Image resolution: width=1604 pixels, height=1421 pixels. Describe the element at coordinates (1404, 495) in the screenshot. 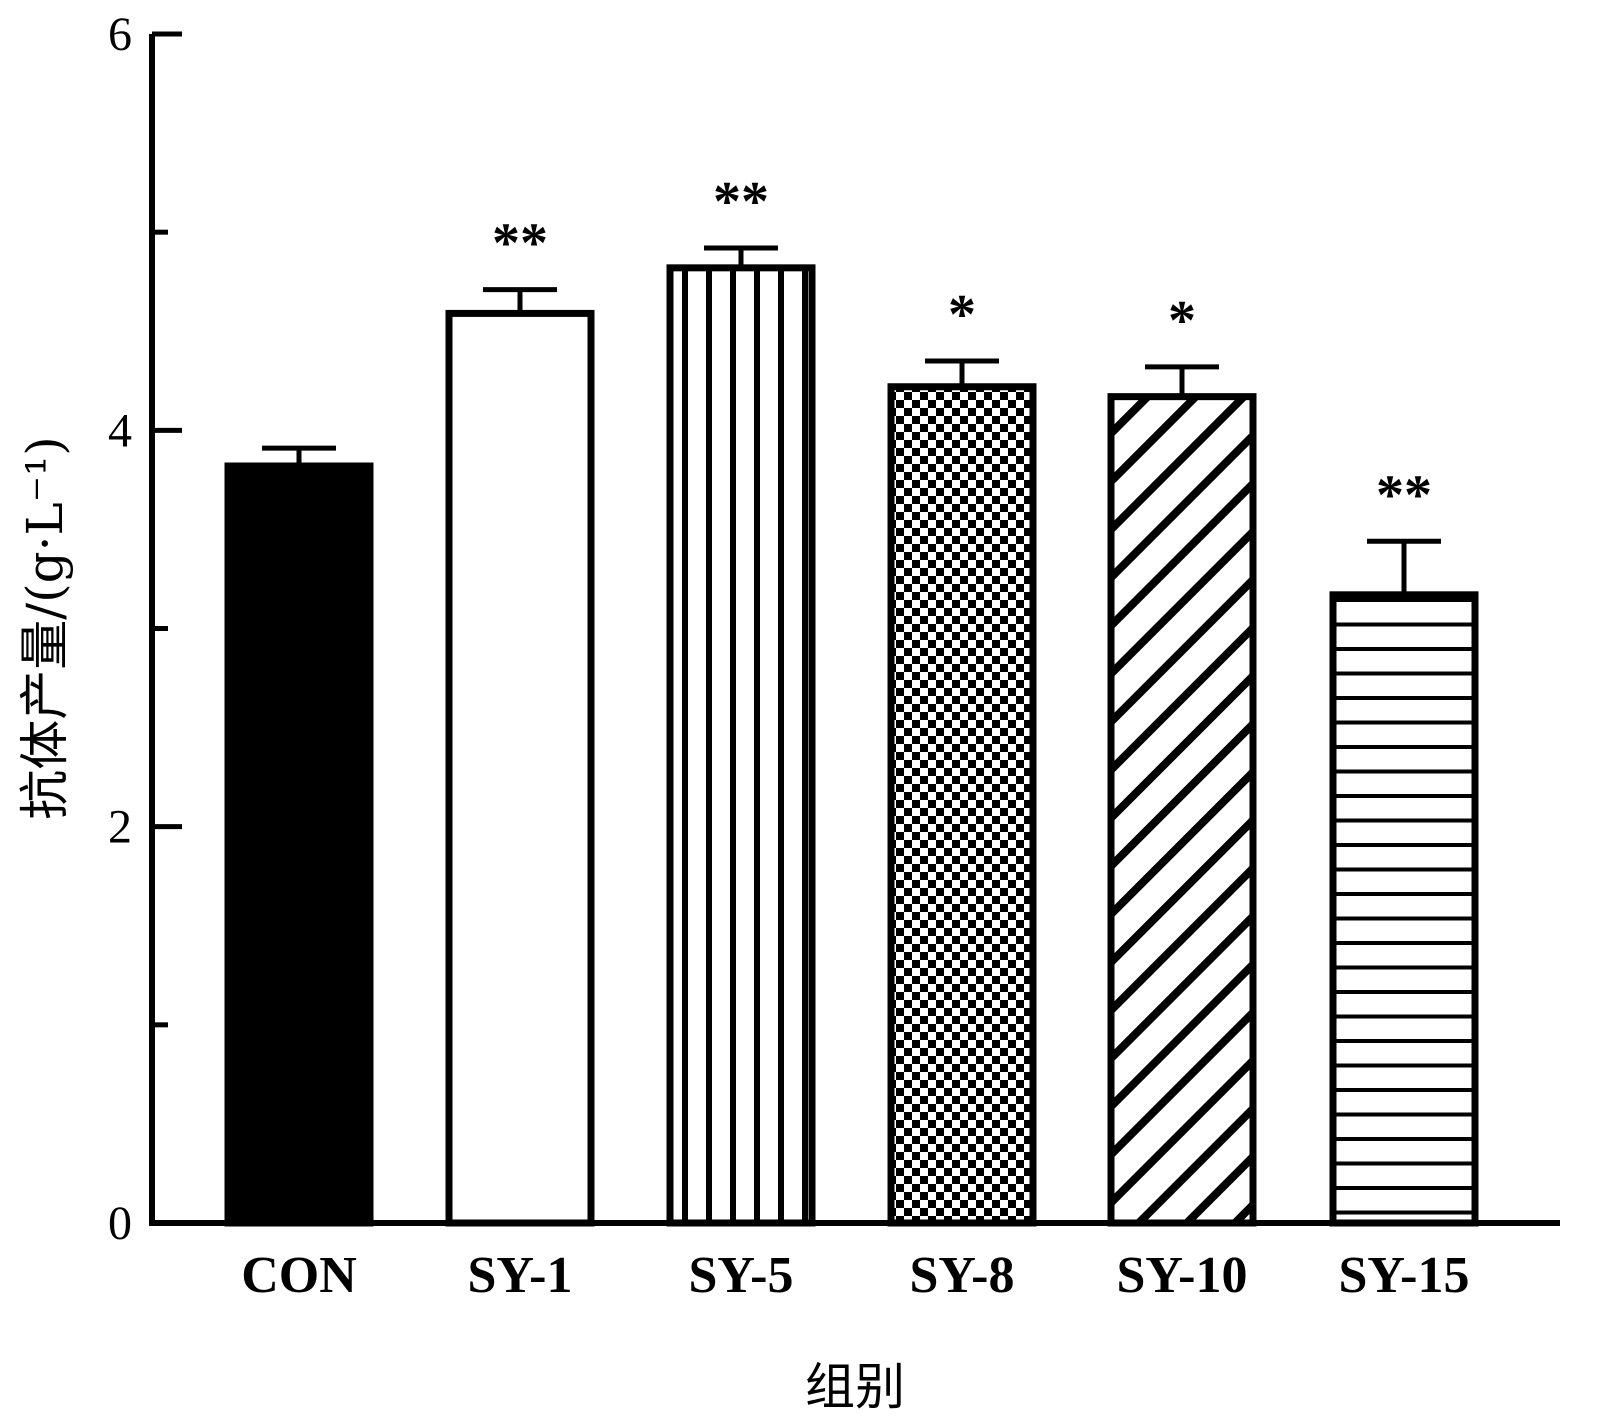

I see `significance-label-sy-15: **` at that location.